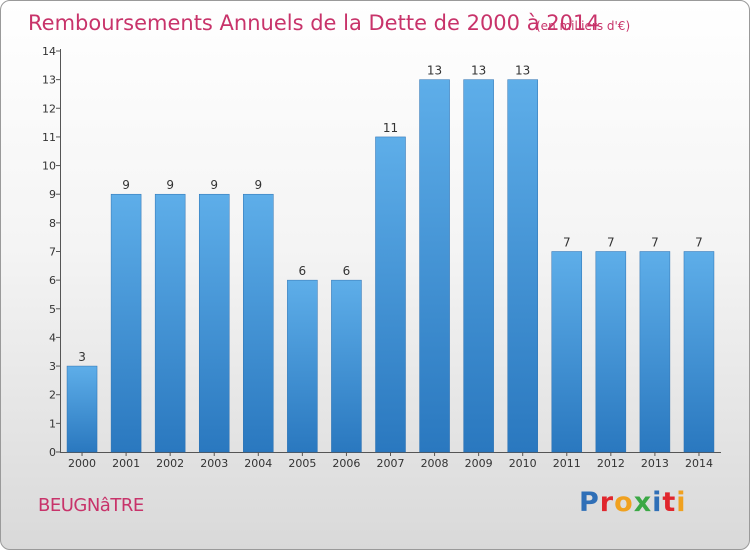 The image size is (750, 550). What do you see at coordinates (669, 502) in the screenshot?
I see `logo-letter: t` at bounding box center [669, 502].